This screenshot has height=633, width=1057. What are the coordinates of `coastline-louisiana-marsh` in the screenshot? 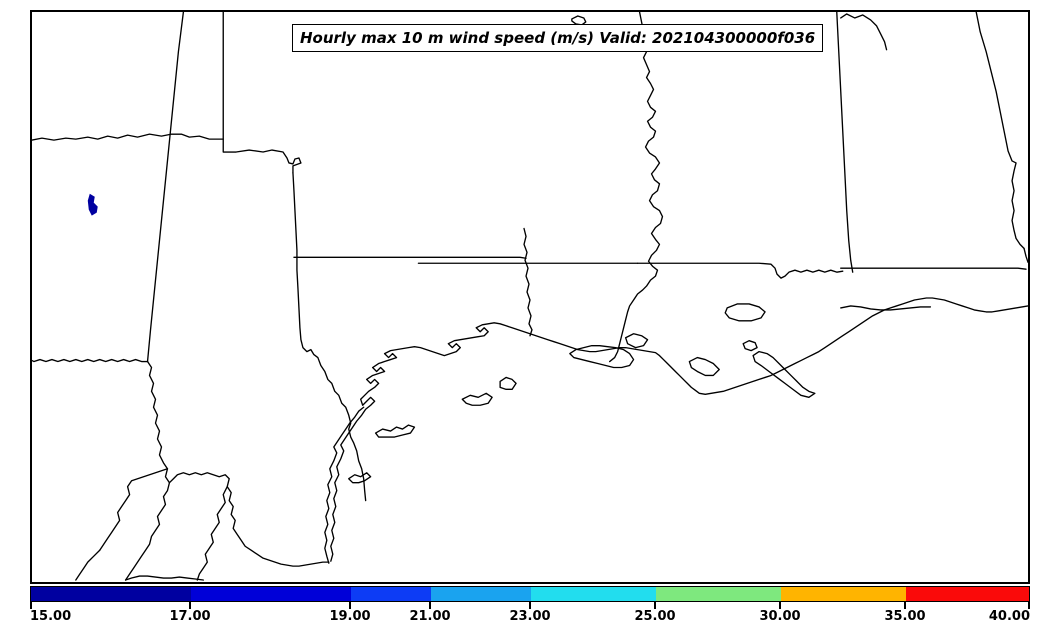 It's located at (602, 356).